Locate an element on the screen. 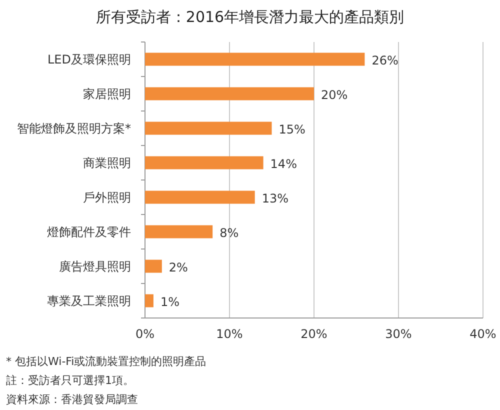  data-label: 20% is located at coordinates (334, 95).